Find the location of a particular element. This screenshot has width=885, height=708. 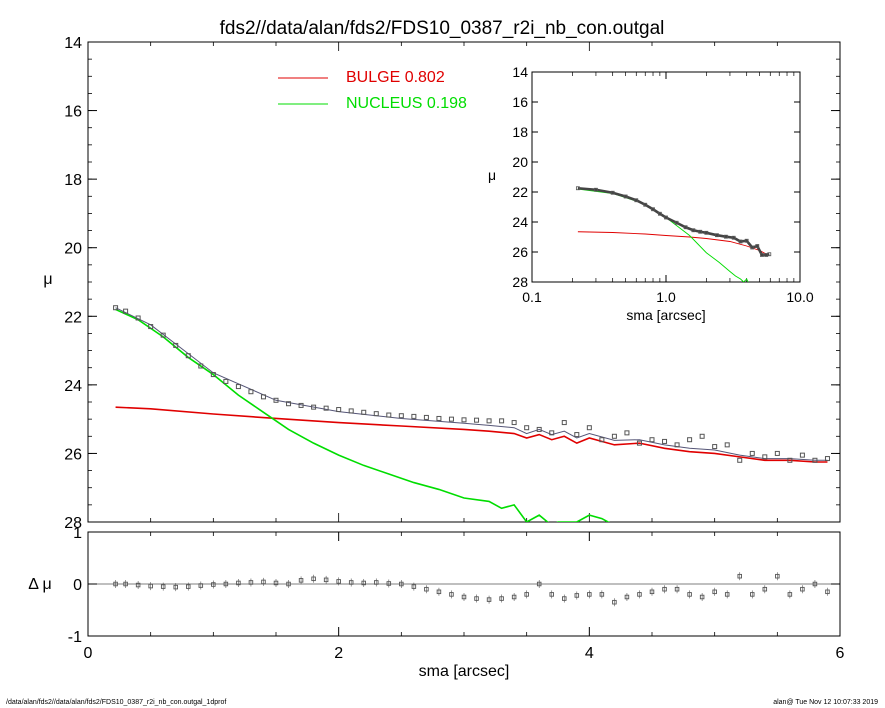

inset-ytick-label: 26 is located at coordinates (520, 252).